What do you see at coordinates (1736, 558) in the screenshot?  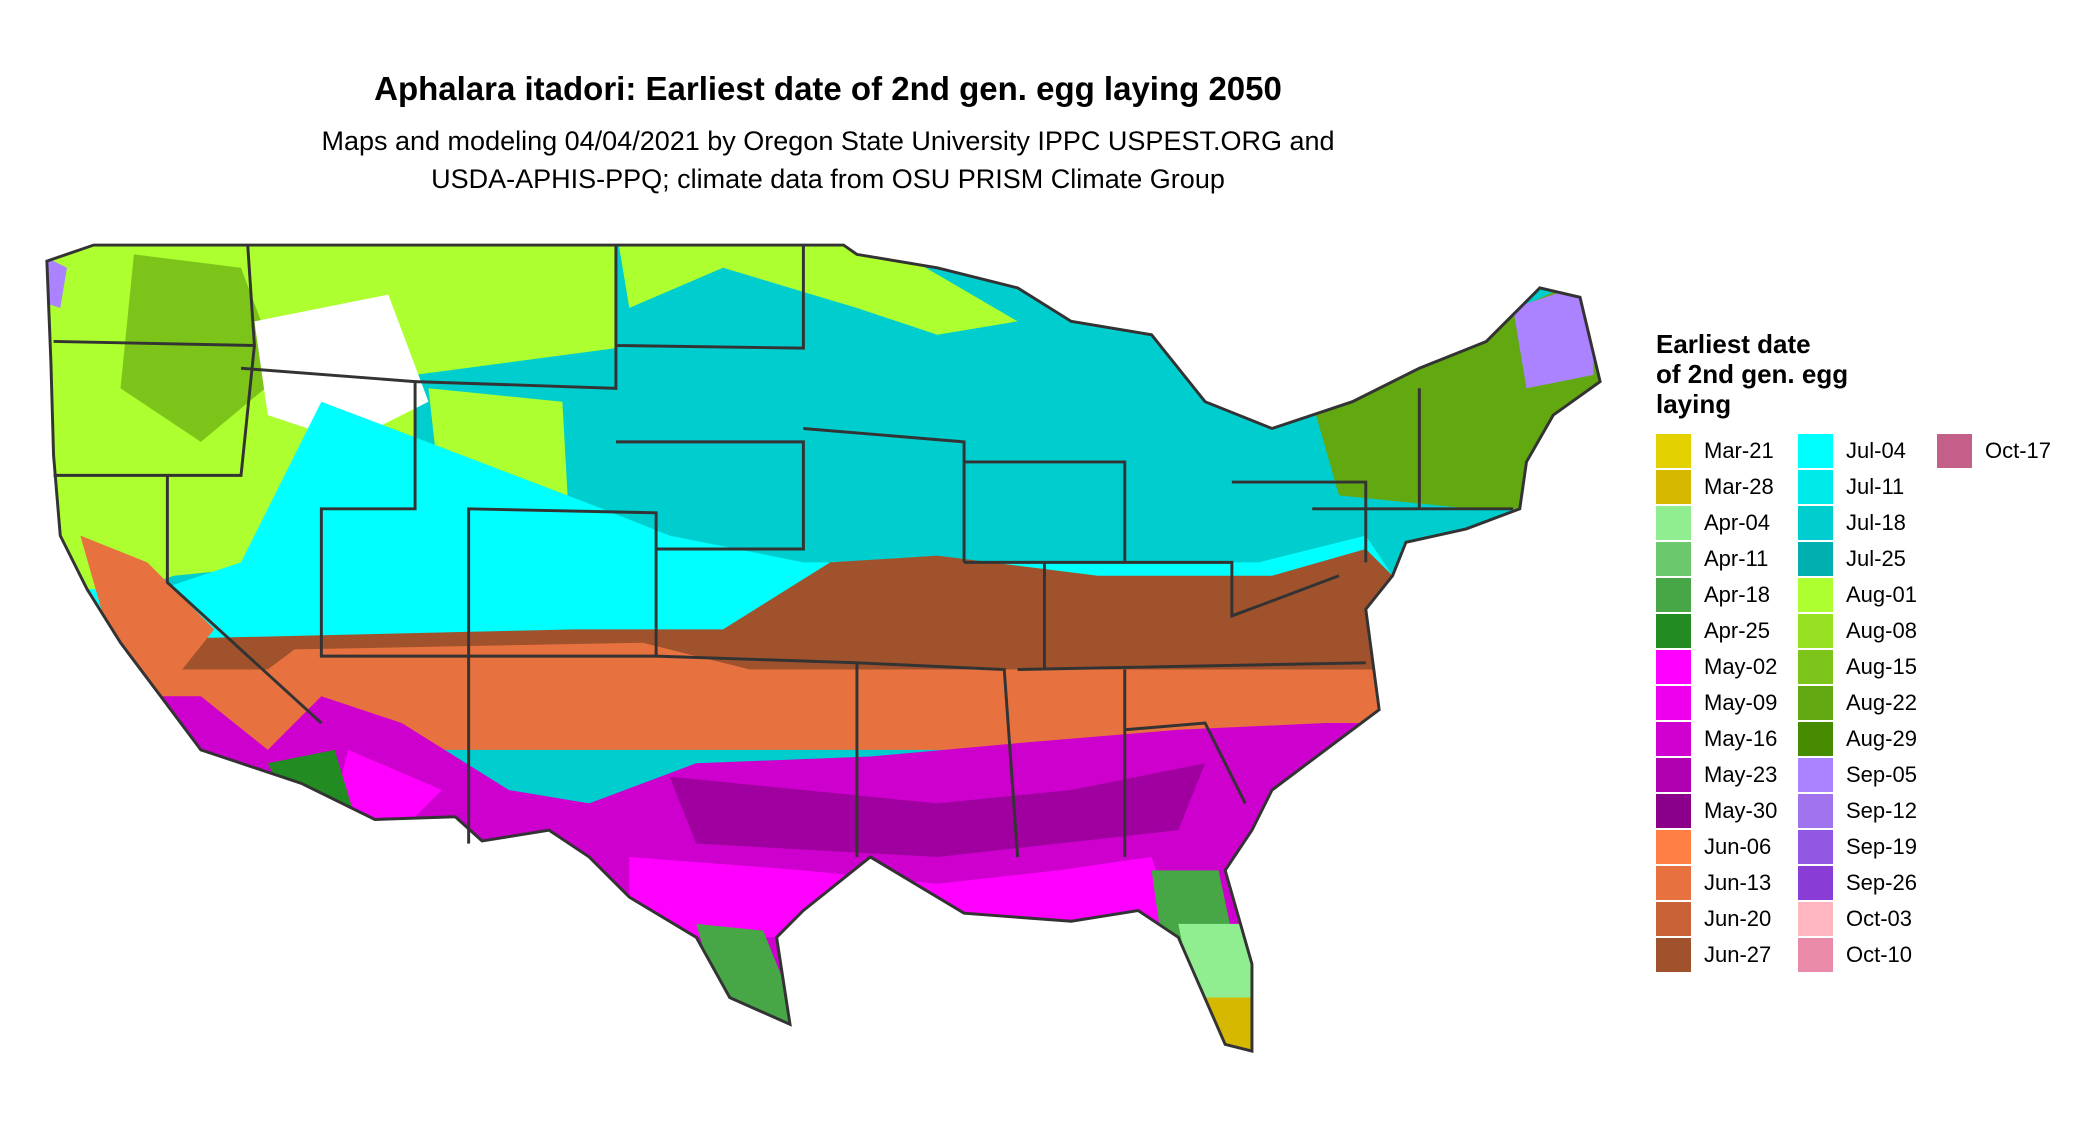 I see `legend-label: Apr-11` at bounding box center [1736, 558].